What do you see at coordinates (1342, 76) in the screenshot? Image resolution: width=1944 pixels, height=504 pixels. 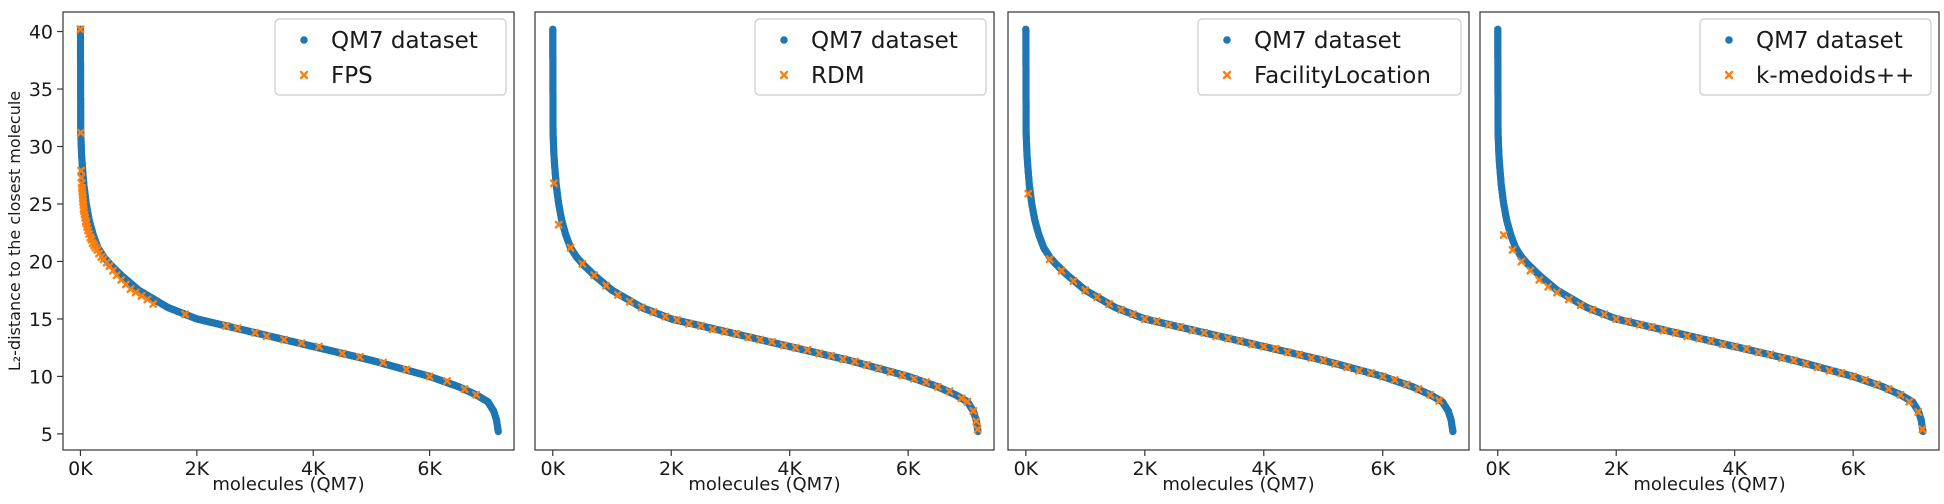 I see `legend-label: FacilityLocation` at bounding box center [1342, 76].